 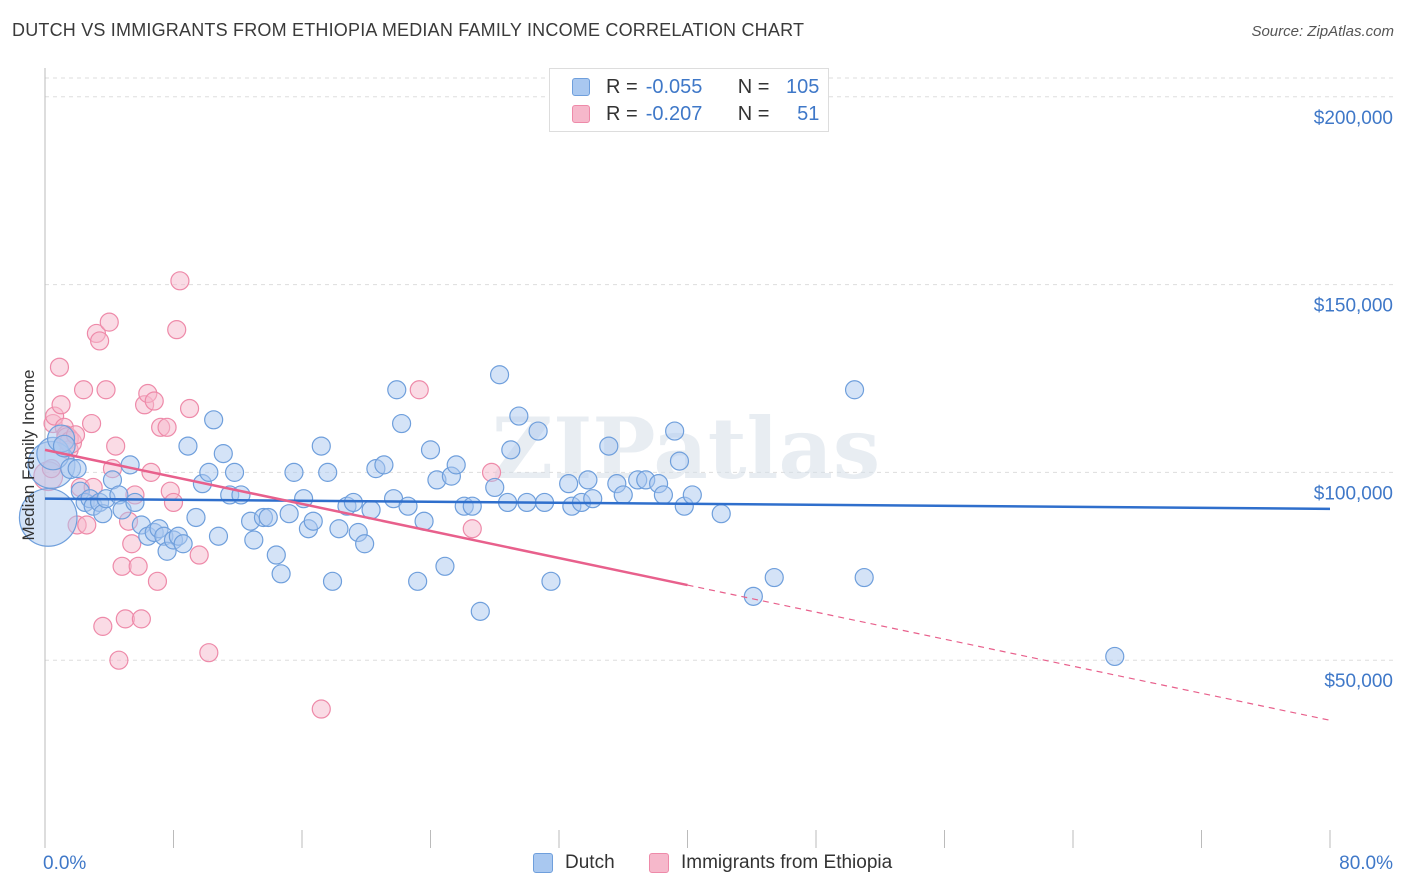 What do you see at coordinates (1353, 493) in the screenshot?
I see `y-tick-label: $100,000` at bounding box center [1353, 493].